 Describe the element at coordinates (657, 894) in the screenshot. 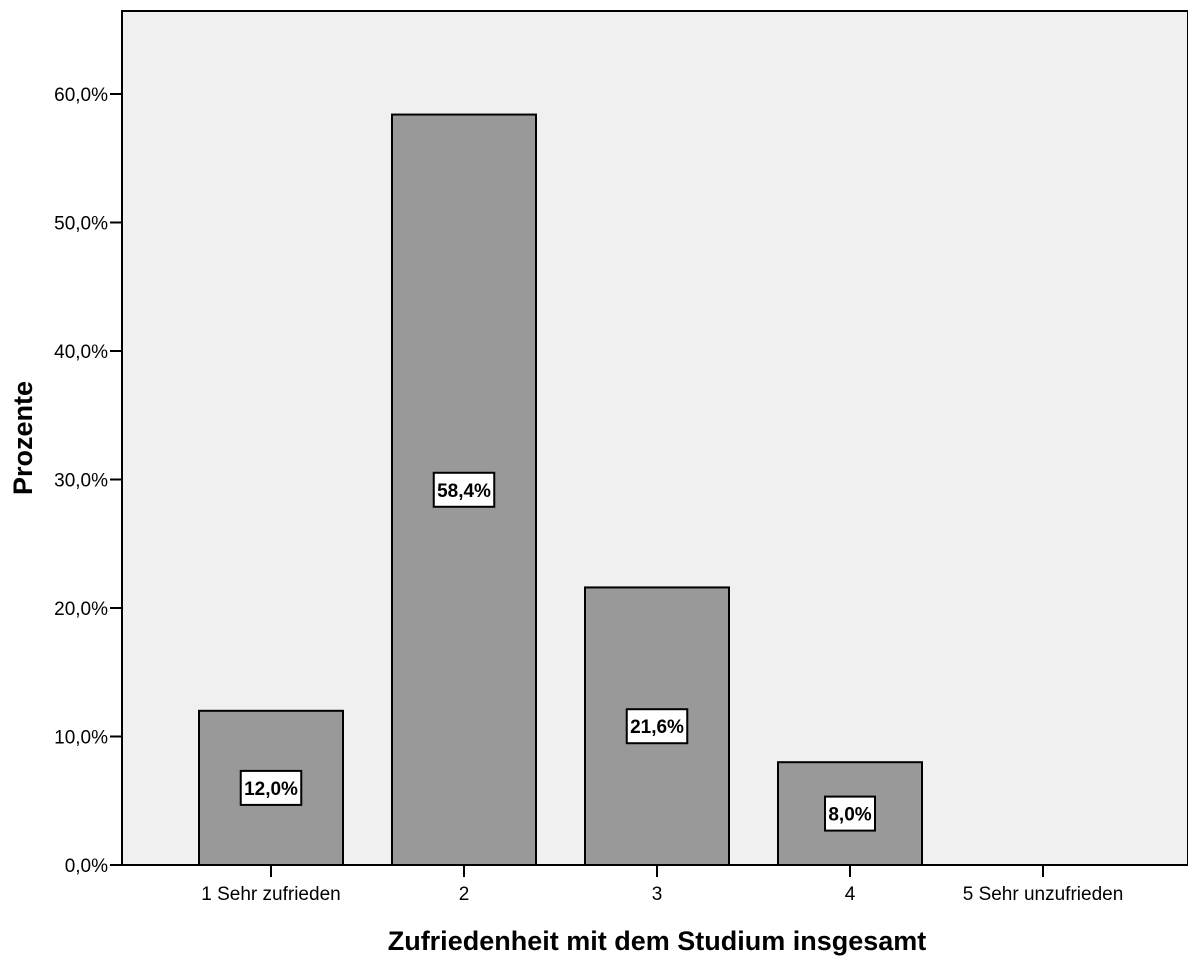

I see `x-tick-label: 3` at that location.